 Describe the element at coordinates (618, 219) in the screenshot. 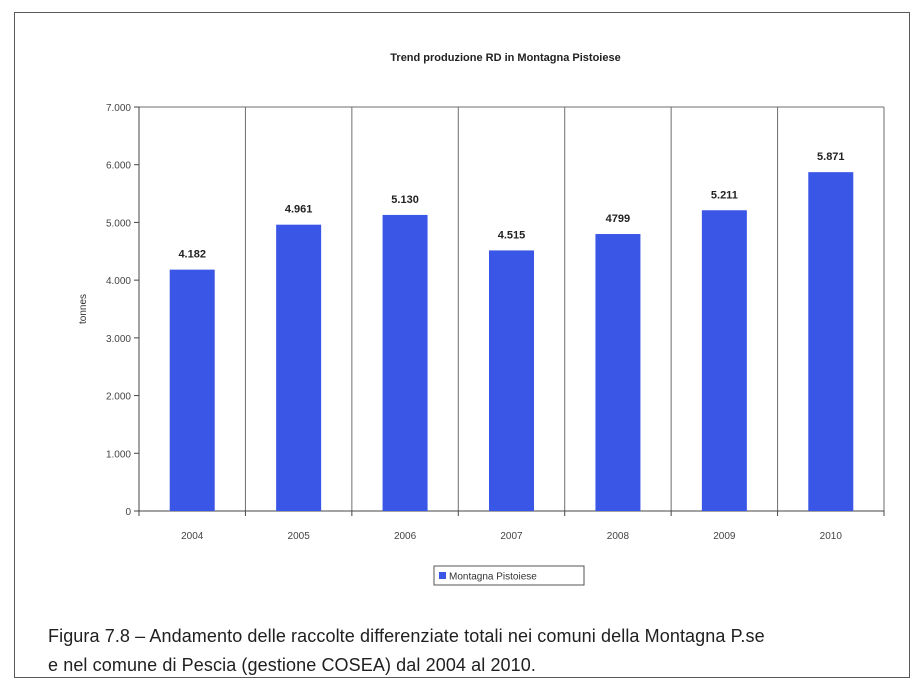

I see `data-label-2008: 4799` at that location.